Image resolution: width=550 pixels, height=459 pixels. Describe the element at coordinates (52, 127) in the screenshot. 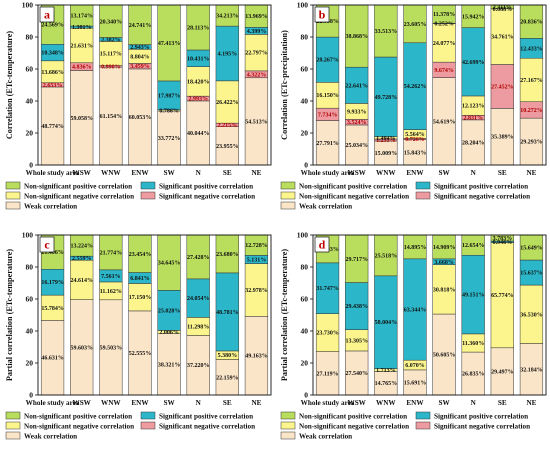

I see `data-label-weak-a-0: 48.774%` at that location.